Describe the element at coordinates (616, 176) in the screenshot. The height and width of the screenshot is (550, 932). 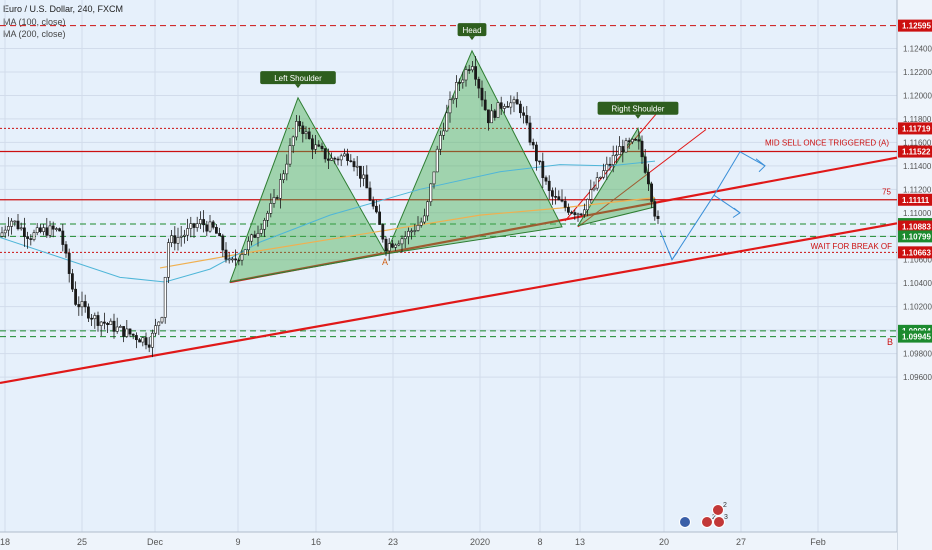
I see `right-shoulder-triangle` at that location.